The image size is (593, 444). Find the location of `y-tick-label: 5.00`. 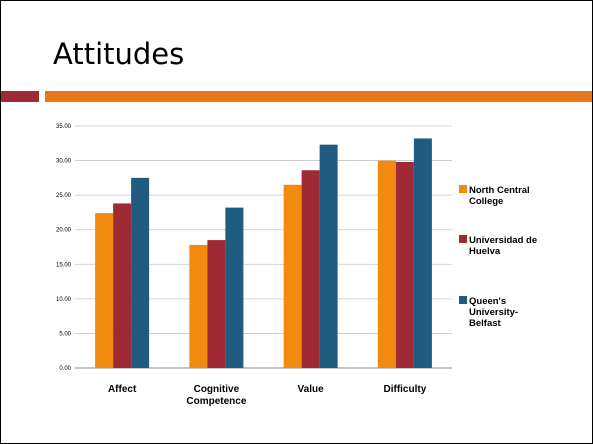

y-tick-label: 5.00 is located at coordinates (65, 334).